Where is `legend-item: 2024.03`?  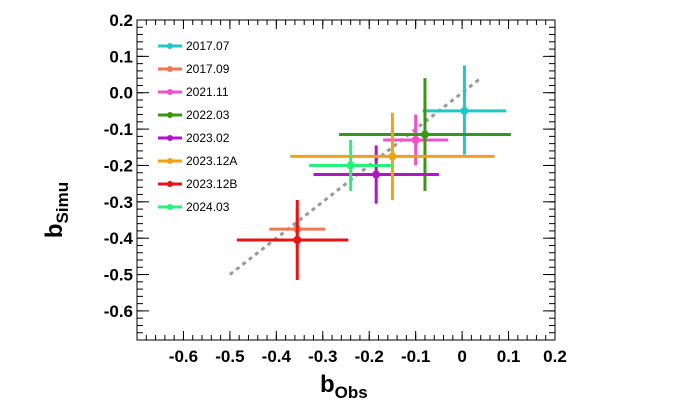 legend-item: 2024.03 is located at coordinates (194, 207).